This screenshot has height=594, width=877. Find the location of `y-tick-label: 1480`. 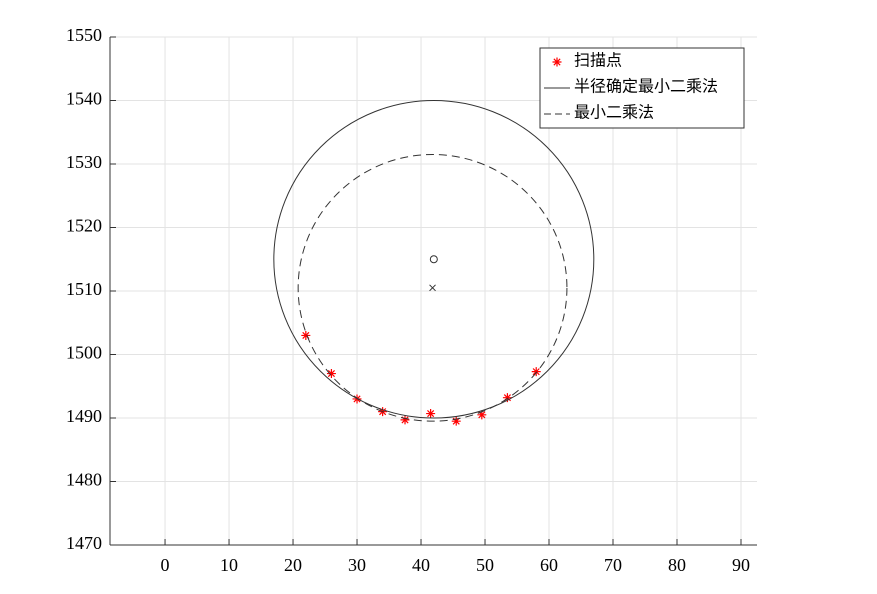

y-tick-label: 1480 is located at coordinates (84, 480).